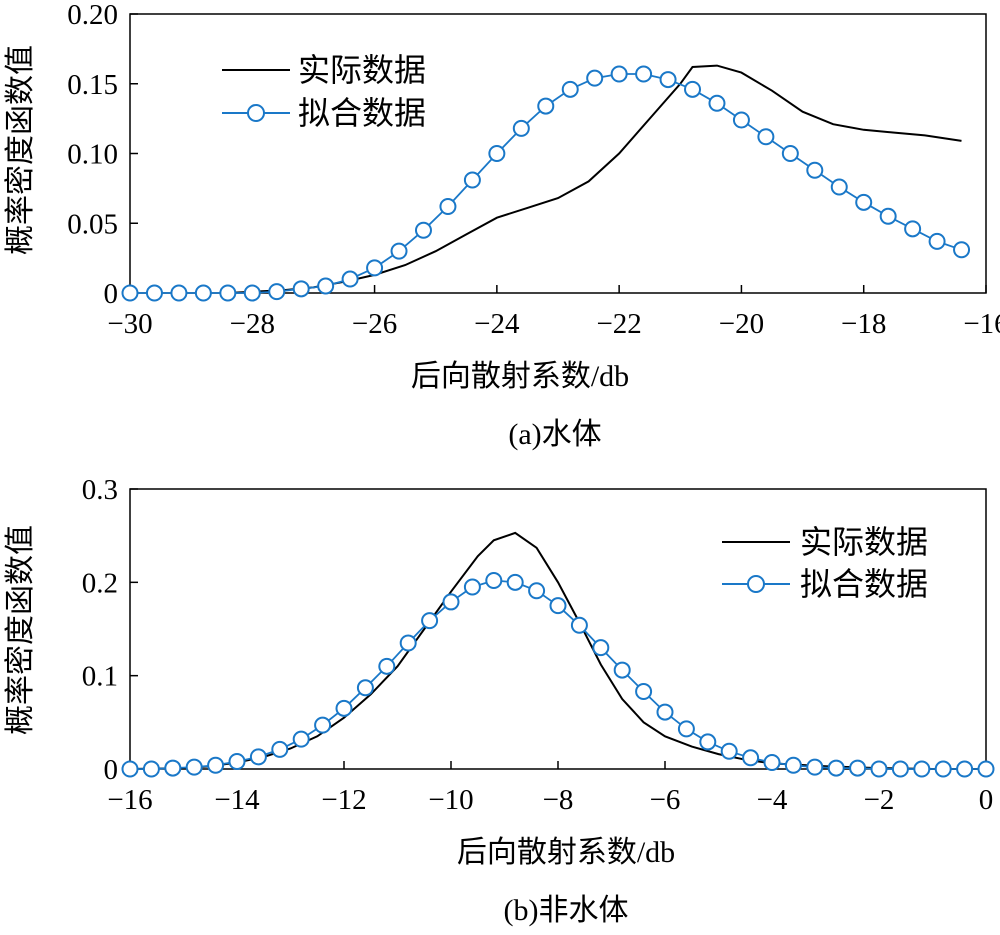 The width and height of the screenshot is (1000, 935). Describe the element at coordinates (665, 800) in the screenshot. I see `x-tick-label: −6` at that location.